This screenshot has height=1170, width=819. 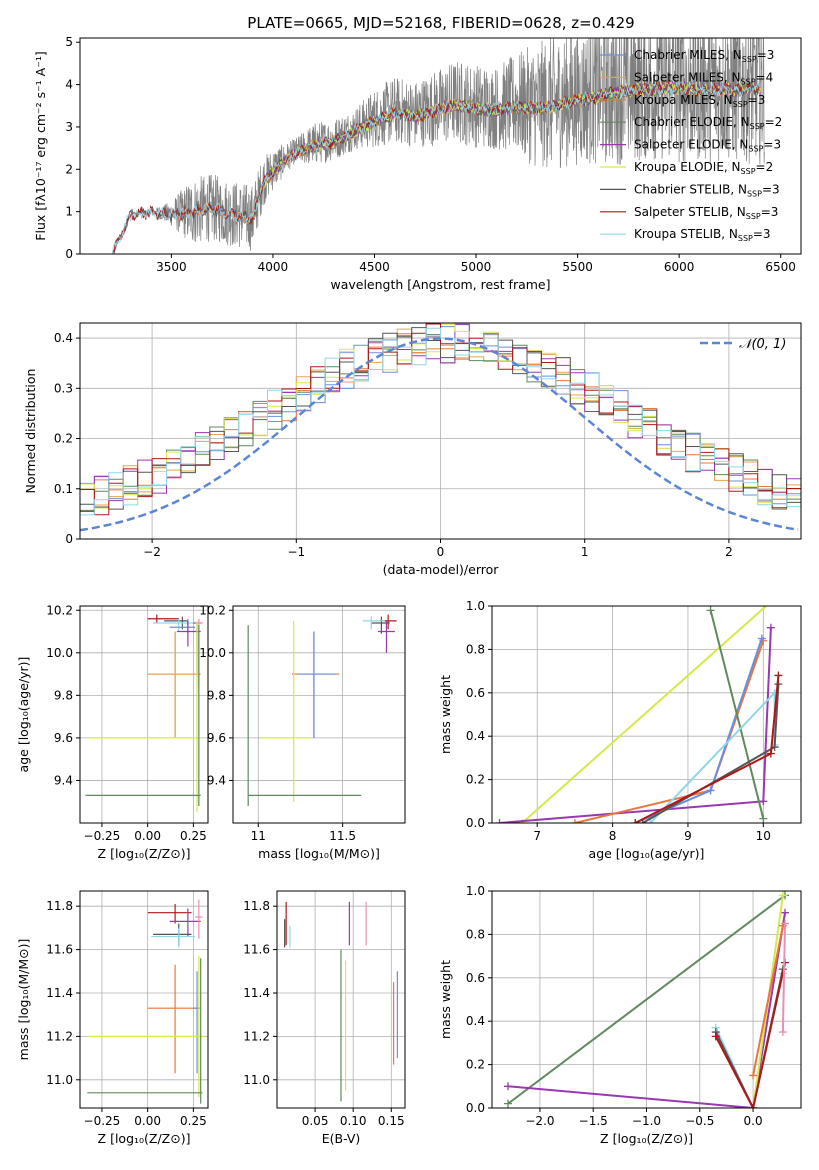 What do you see at coordinates (212, 653) in the screenshot?
I see `y-tick-label: 10.0` at bounding box center [212, 653].